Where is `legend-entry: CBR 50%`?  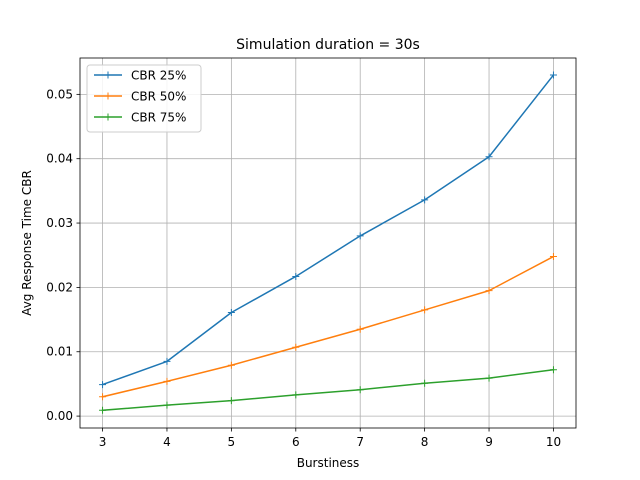 legend-entry: CBR 50% is located at coordinates (140, 97).